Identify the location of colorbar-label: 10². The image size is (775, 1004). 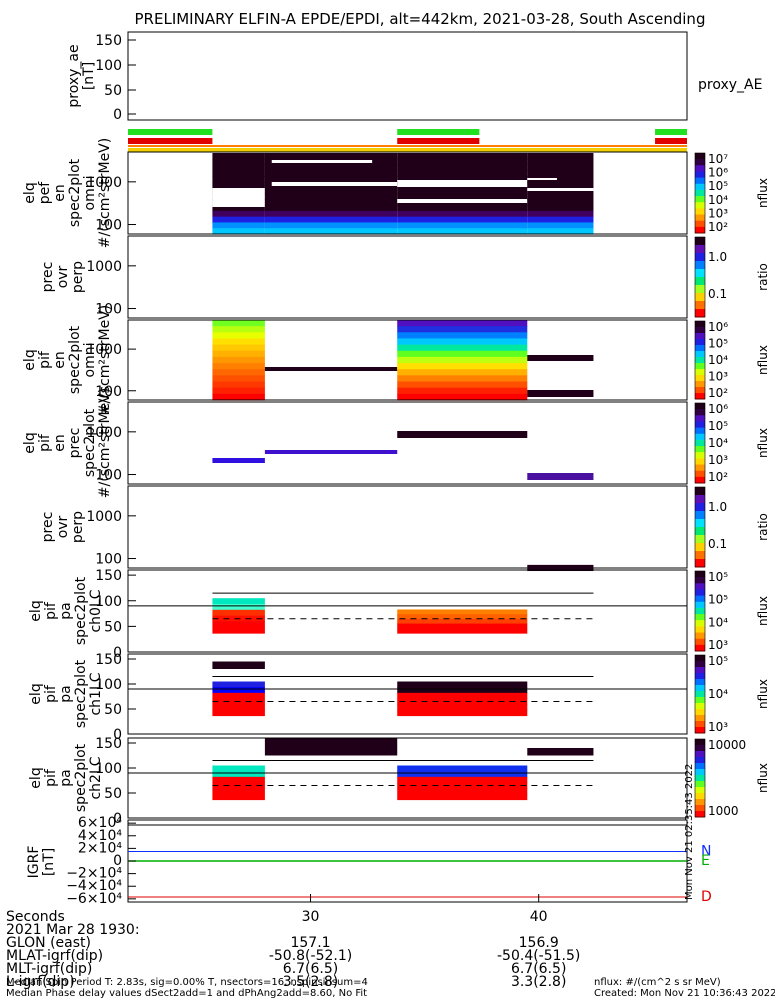
(718, 227).